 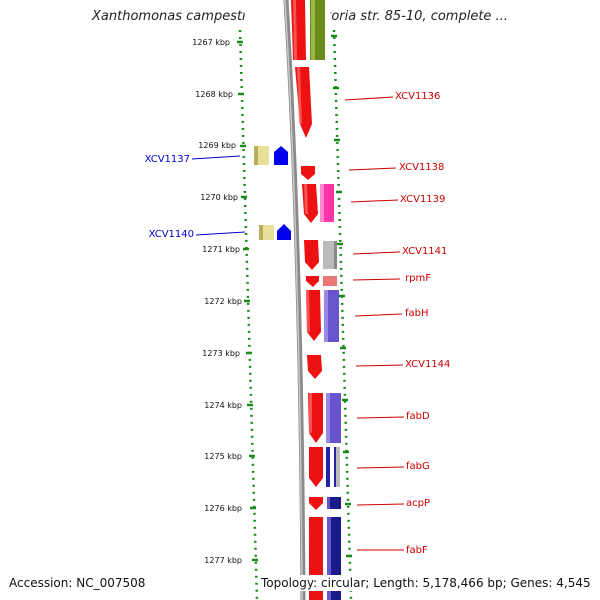 I want to click on leader-fabd, so click(x=380, y=417).